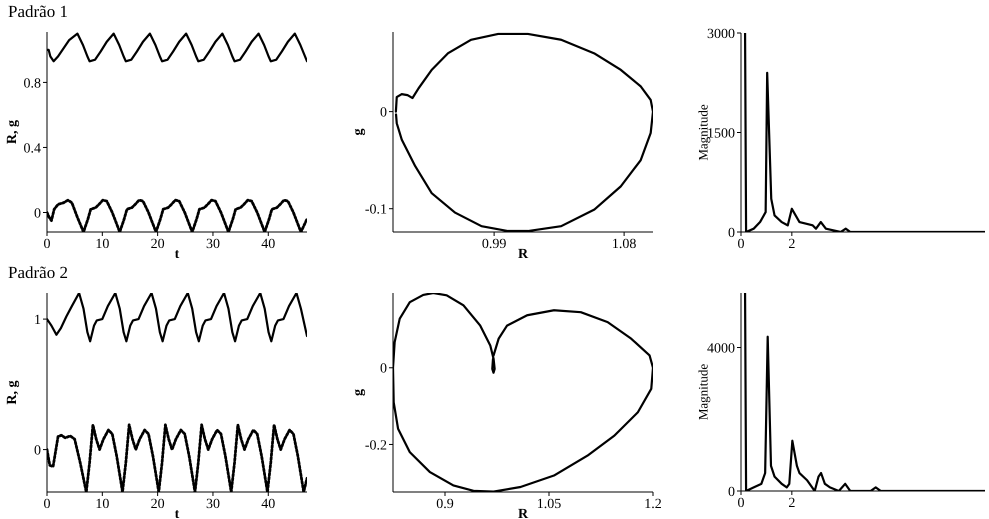 This screenshot has height=519, width=989. I want to click on line-series, so click(523, 132).